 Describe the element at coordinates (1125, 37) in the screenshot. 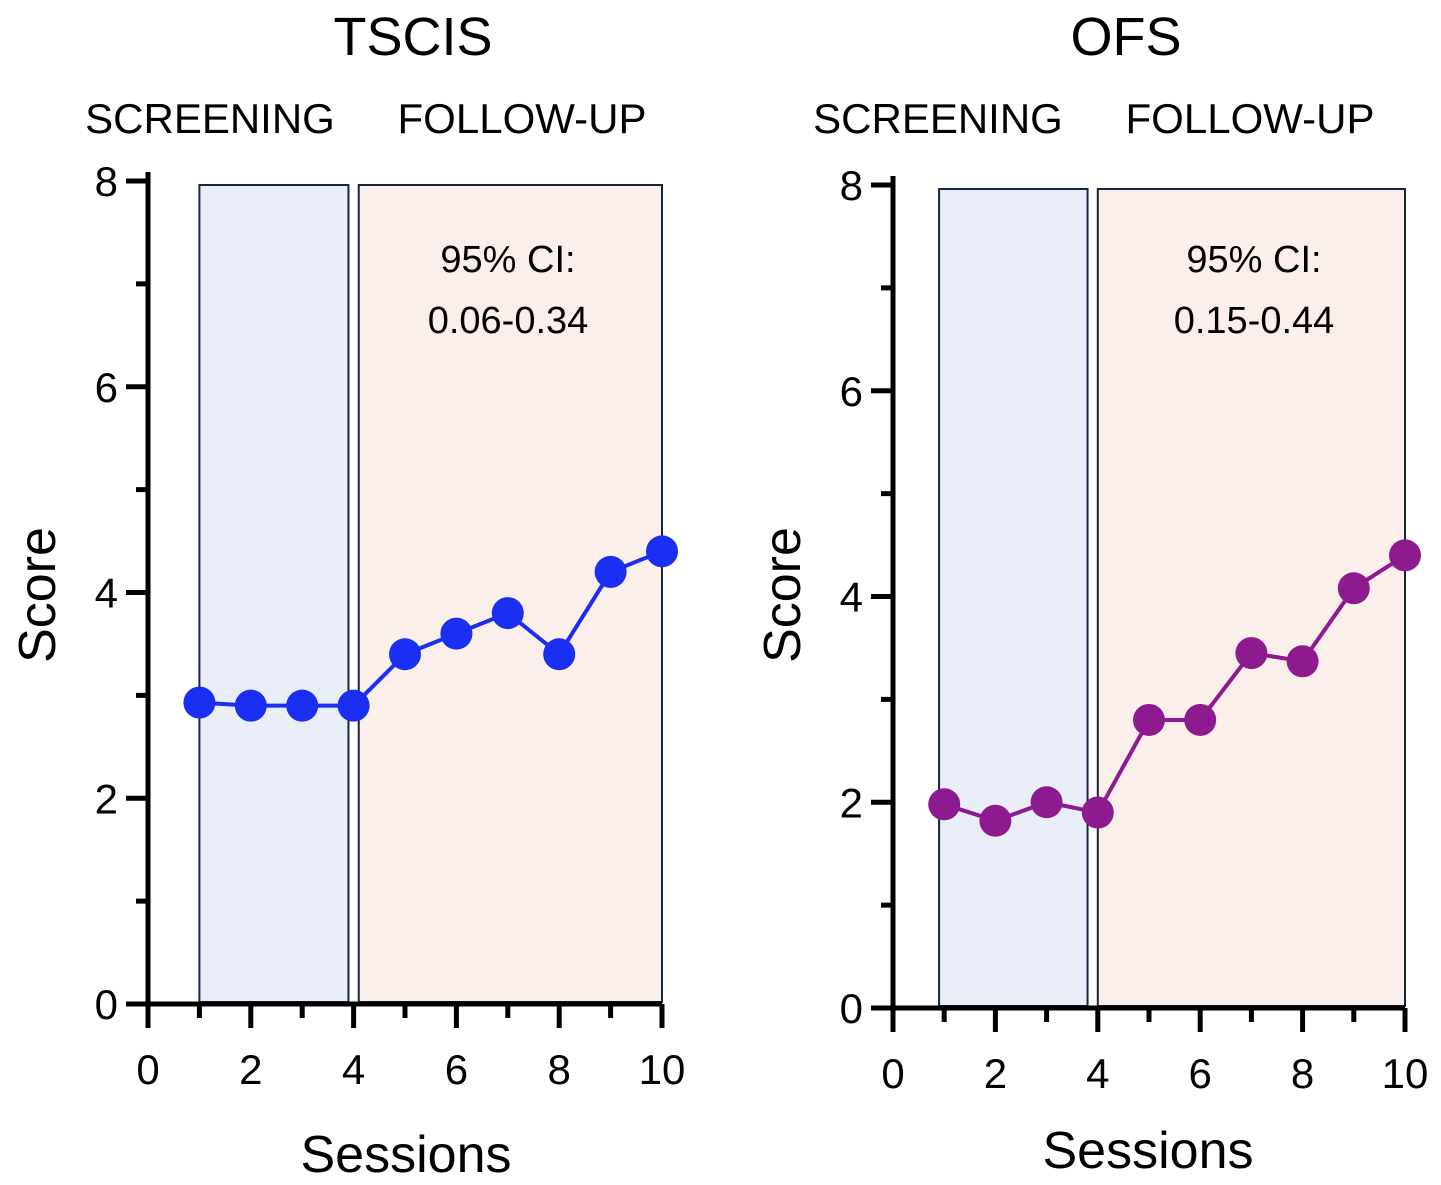

I see `chart-title: OFS` at that location.